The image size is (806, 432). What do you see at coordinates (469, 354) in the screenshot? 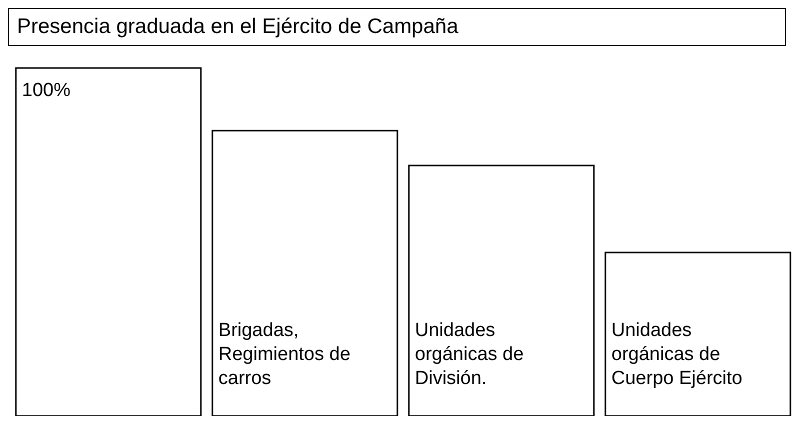
I see `x-tick-label: Unidades orgánicas de División.` at bounding box center [469, 354].